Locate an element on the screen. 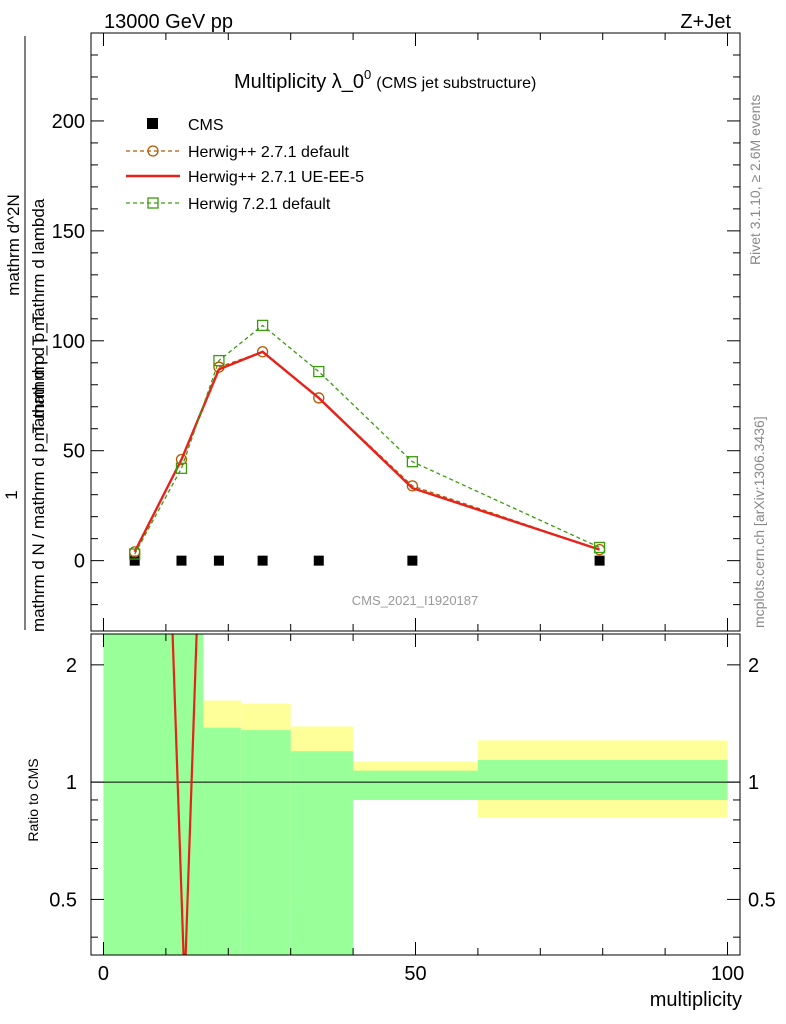  legend-marker-herwigpp-default is located at coordinates (153, 151).